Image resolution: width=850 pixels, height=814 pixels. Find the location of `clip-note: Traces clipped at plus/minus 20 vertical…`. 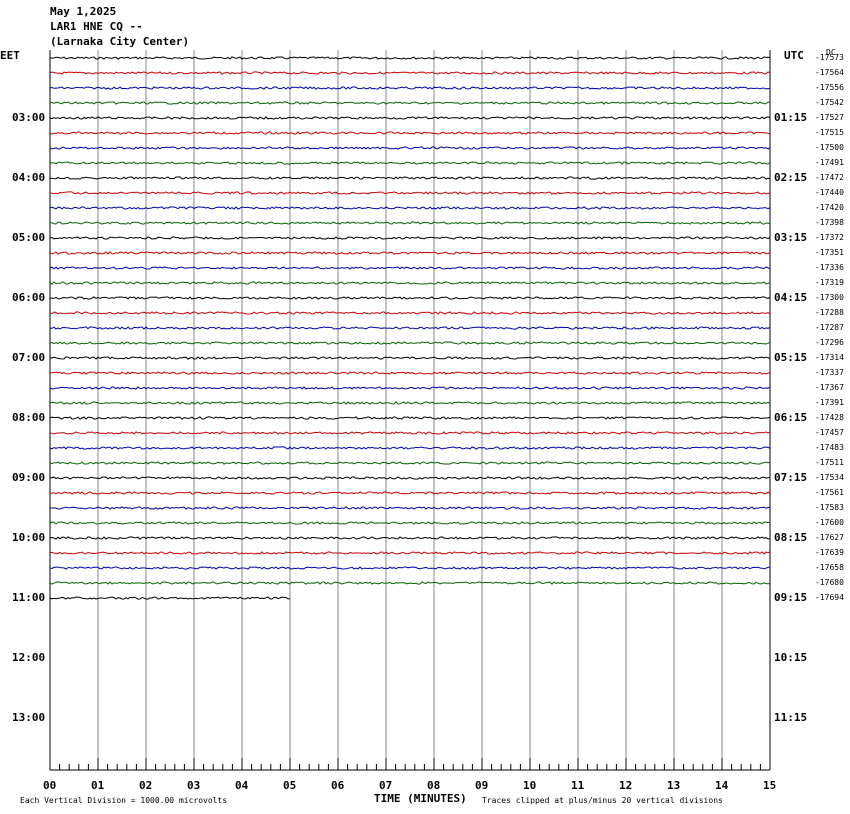

clip-note: Traces clipped at plus/minus 20 vertical… is located at coordinates (602, 800).